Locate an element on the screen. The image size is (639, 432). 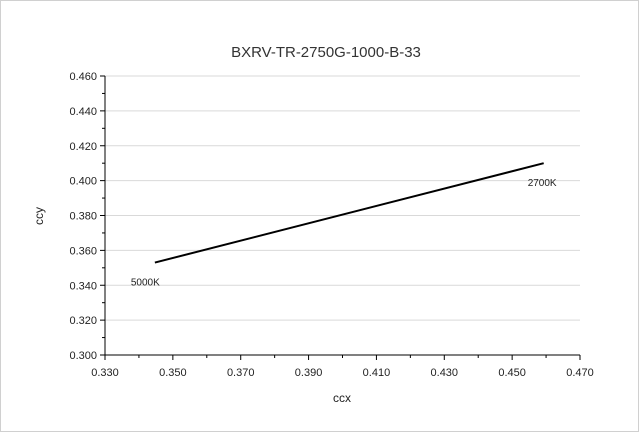
y-tick-label: 0.300 is located at coordinates (83, 356).